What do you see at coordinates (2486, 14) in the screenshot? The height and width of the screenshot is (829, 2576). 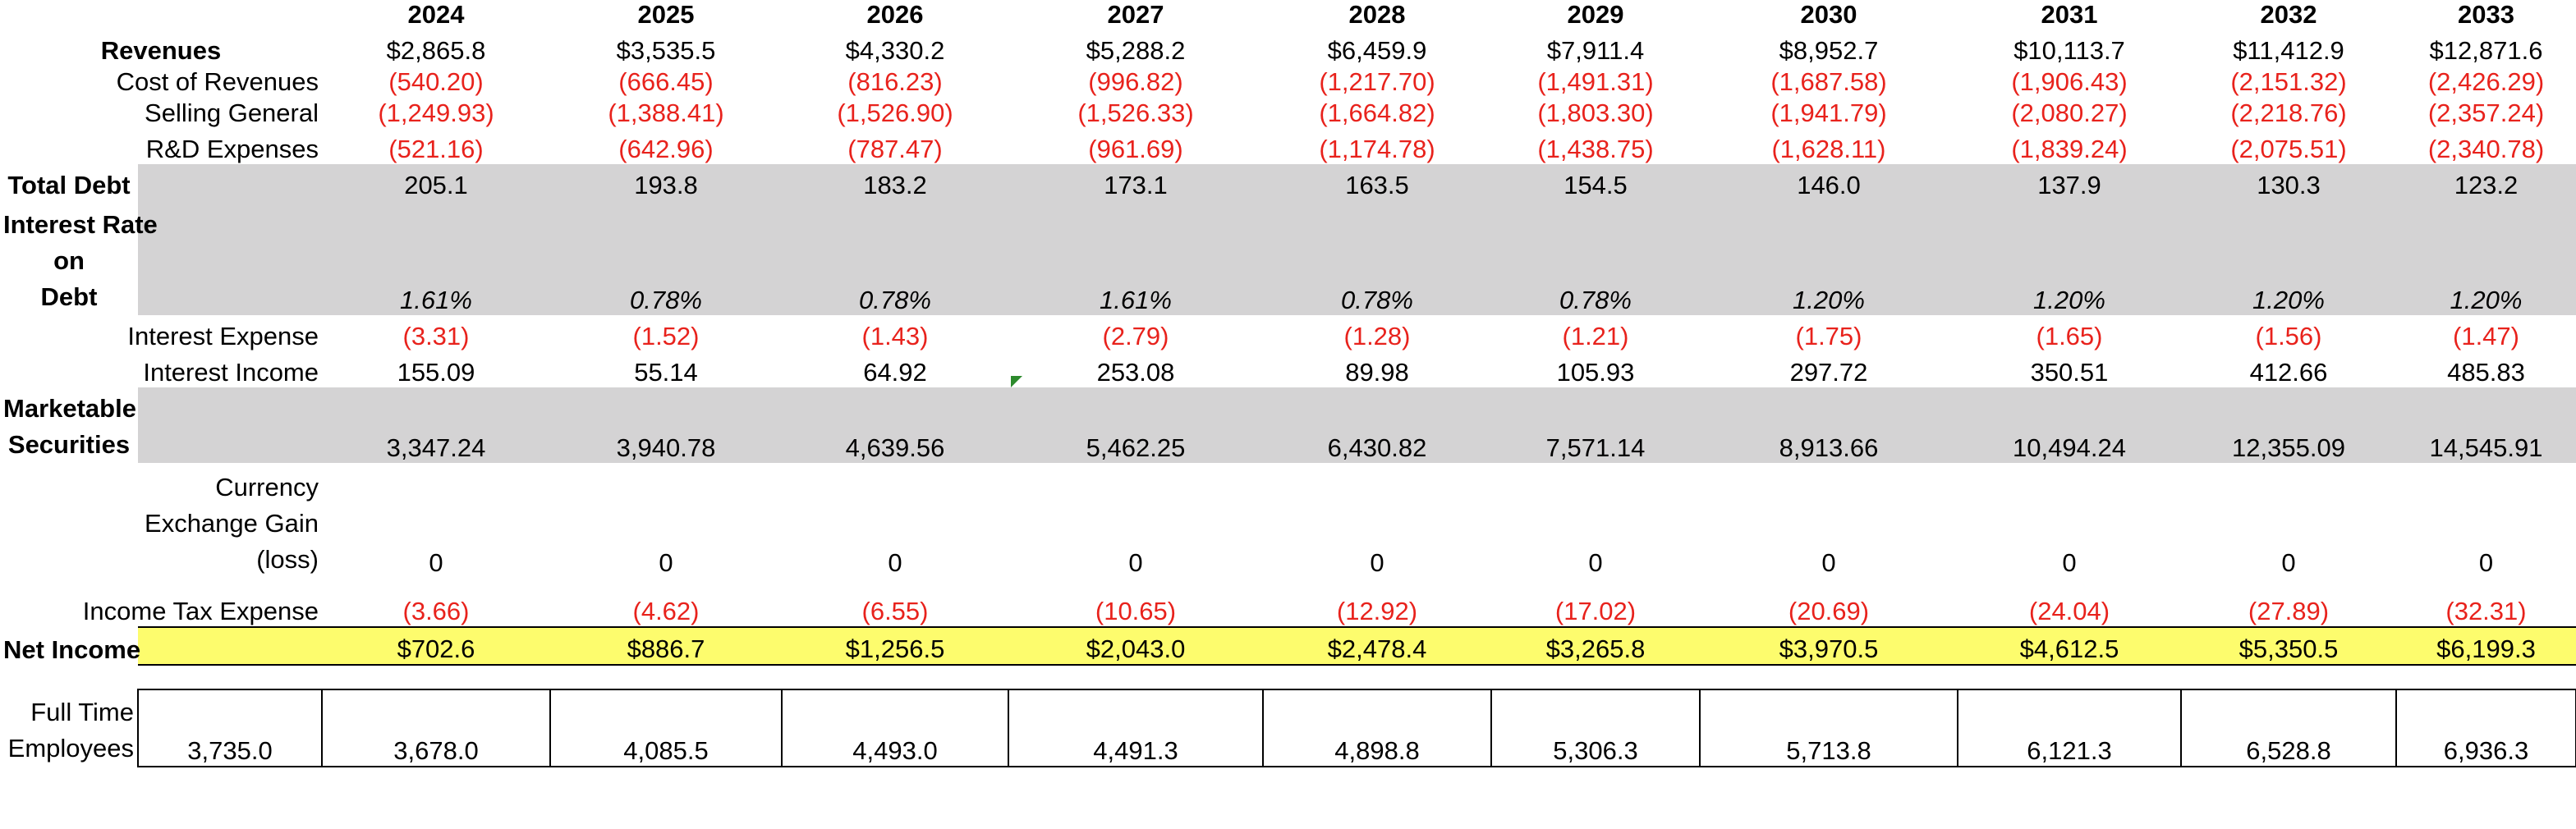 I see `year-header: 2033` at bounding box center [2486, 14].